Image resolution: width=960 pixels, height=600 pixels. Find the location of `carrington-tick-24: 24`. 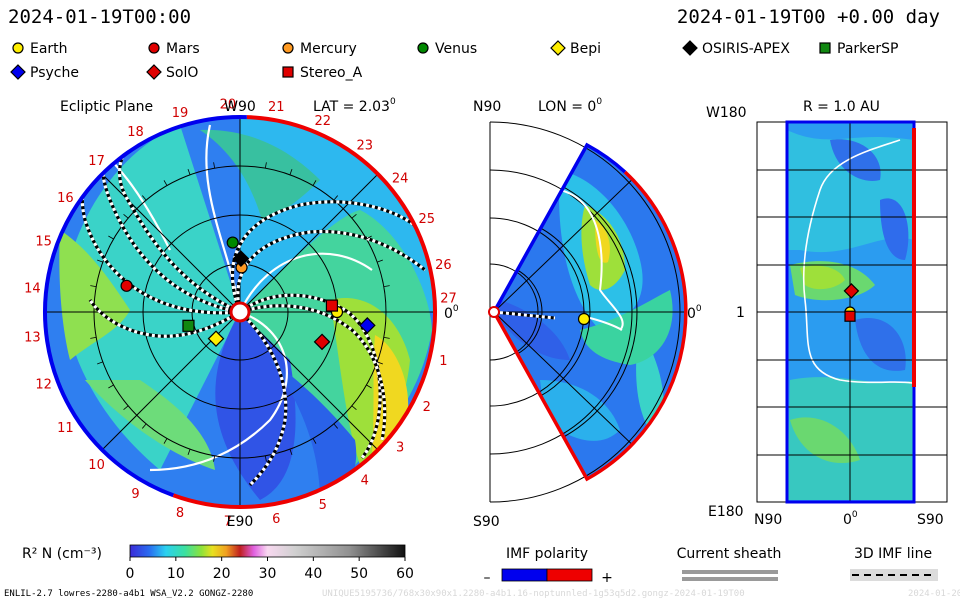

carrington-tick-24: 24 is located at coordinates (400, 179).